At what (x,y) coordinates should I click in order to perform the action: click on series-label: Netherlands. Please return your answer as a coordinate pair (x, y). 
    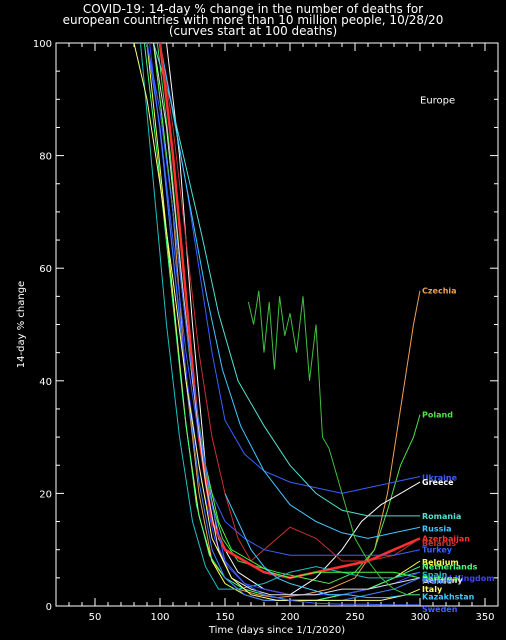
    Looking at the image, I should click on (450, 567).